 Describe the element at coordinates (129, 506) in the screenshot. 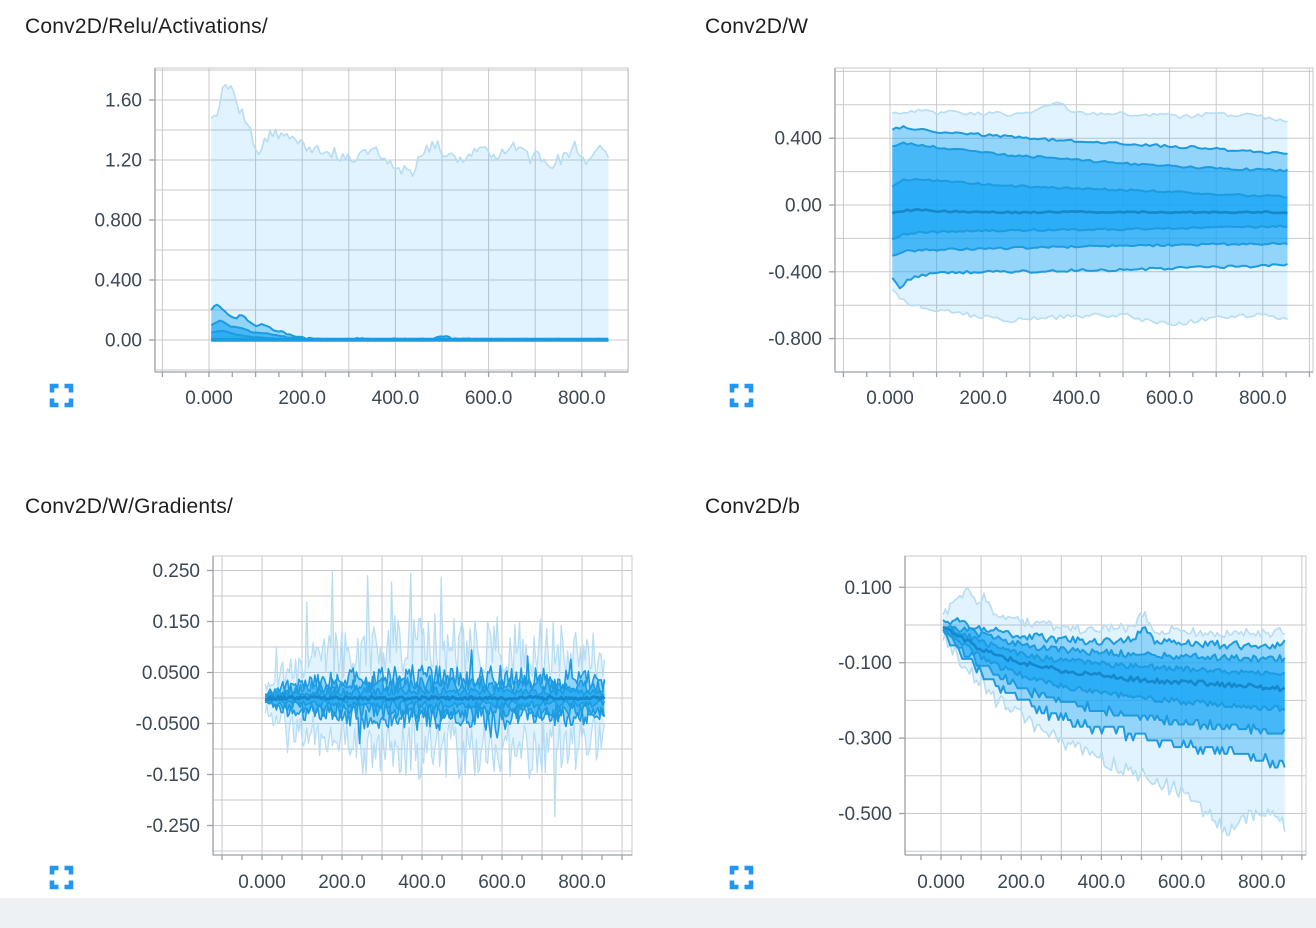

I see `chart-title-conv2d-w-gradients: Conv2D/W/Gradients/` at that location.